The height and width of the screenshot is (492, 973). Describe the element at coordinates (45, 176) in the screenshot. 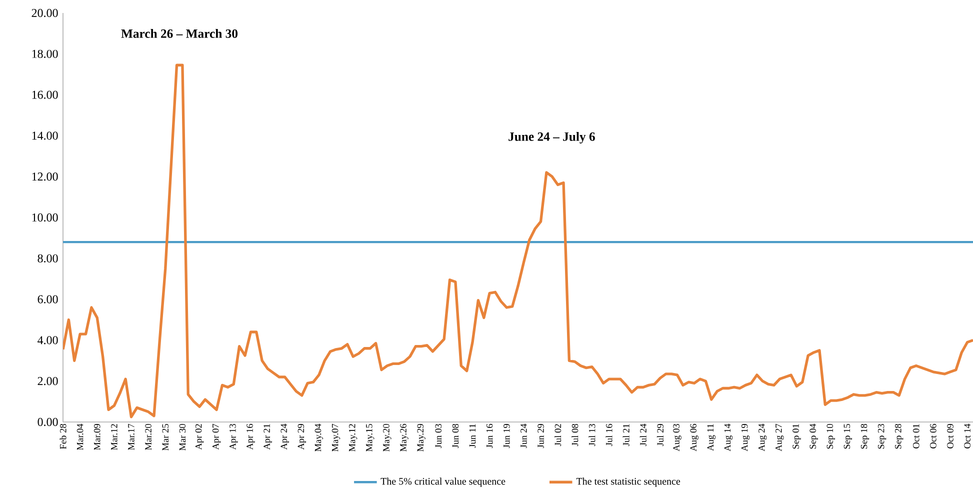

I see `y-tick-label: 12.00` at that location.